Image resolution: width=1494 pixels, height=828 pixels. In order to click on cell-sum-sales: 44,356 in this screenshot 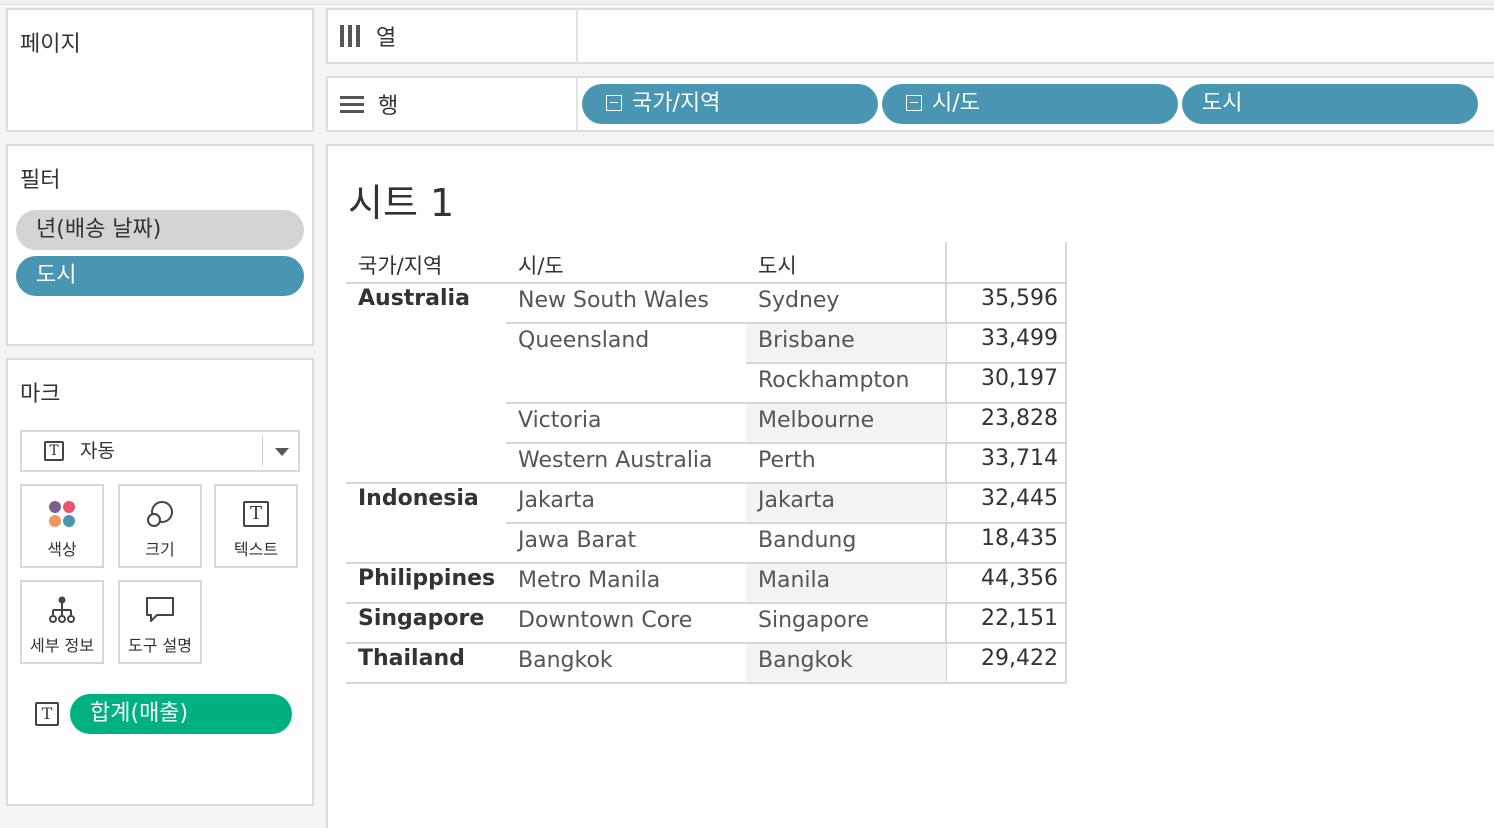, I will do `click(1019, 578)`.